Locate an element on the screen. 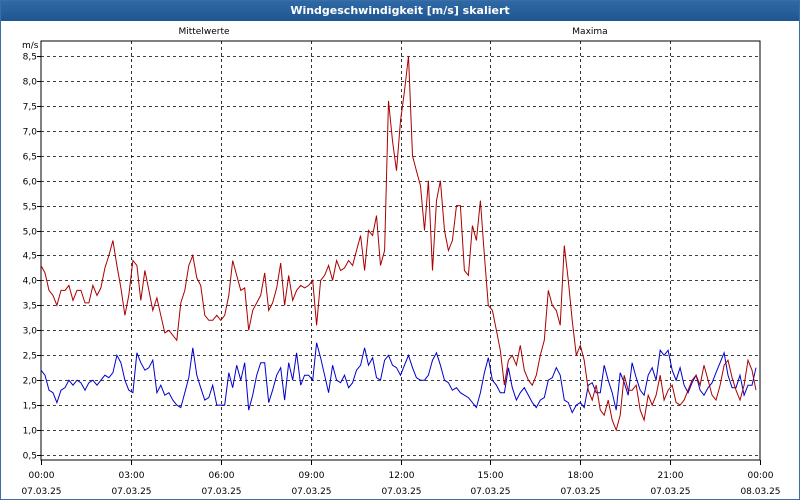 This screenshot has width=800, height=500. y-tick-label: 6,5 is located at coordinates (30, 158).